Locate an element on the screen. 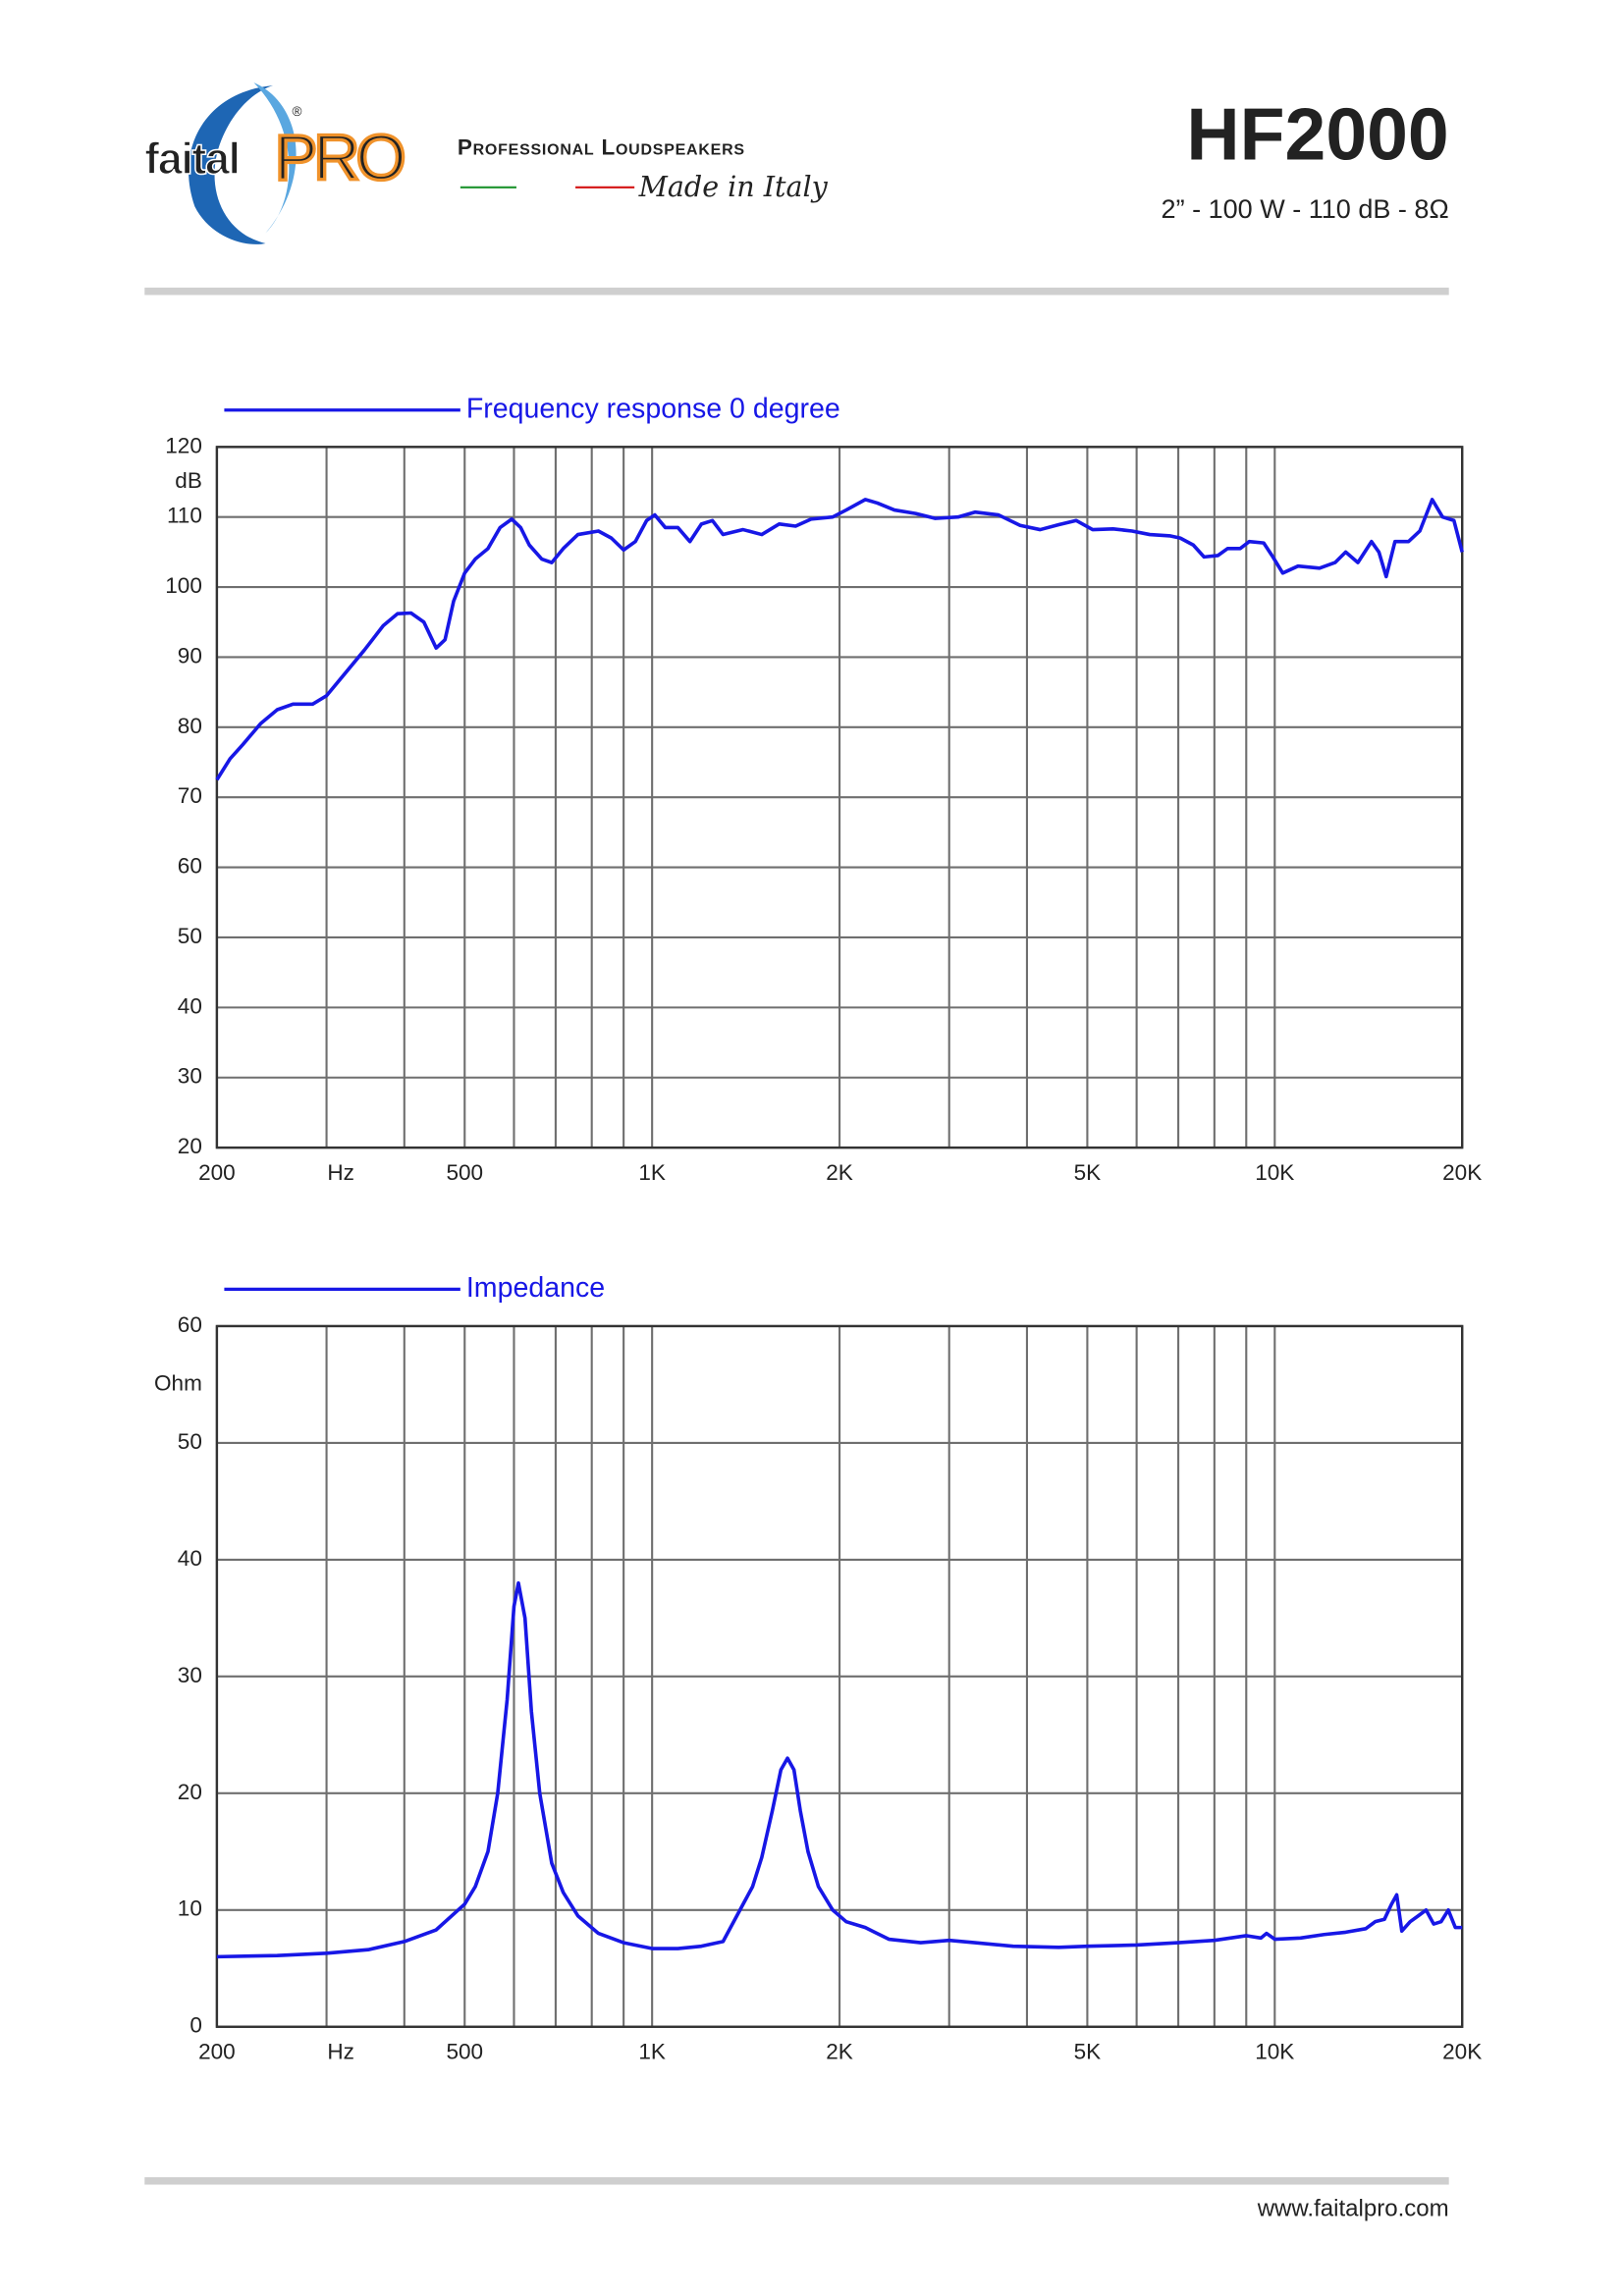 The width and height of the screenshot is (1623, 2296). y-tick-label: 100 is located at coordinates (183, 586).